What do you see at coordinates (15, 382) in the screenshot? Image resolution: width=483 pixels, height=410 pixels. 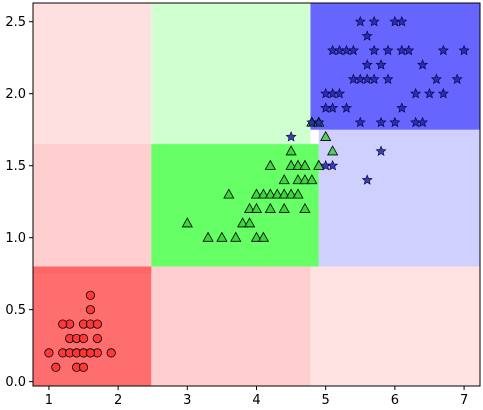 I see `y-tick-label: 0.0` at bounding box center [15, 382].